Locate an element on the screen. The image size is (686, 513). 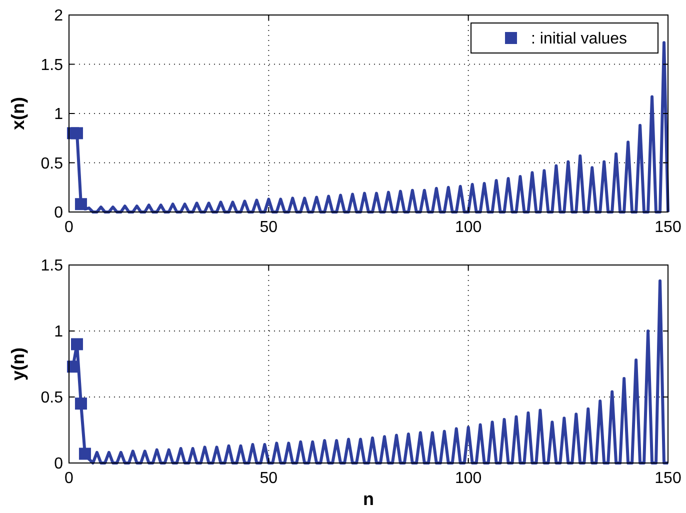
x-axis-title: n is located at coordinates (368, 499).